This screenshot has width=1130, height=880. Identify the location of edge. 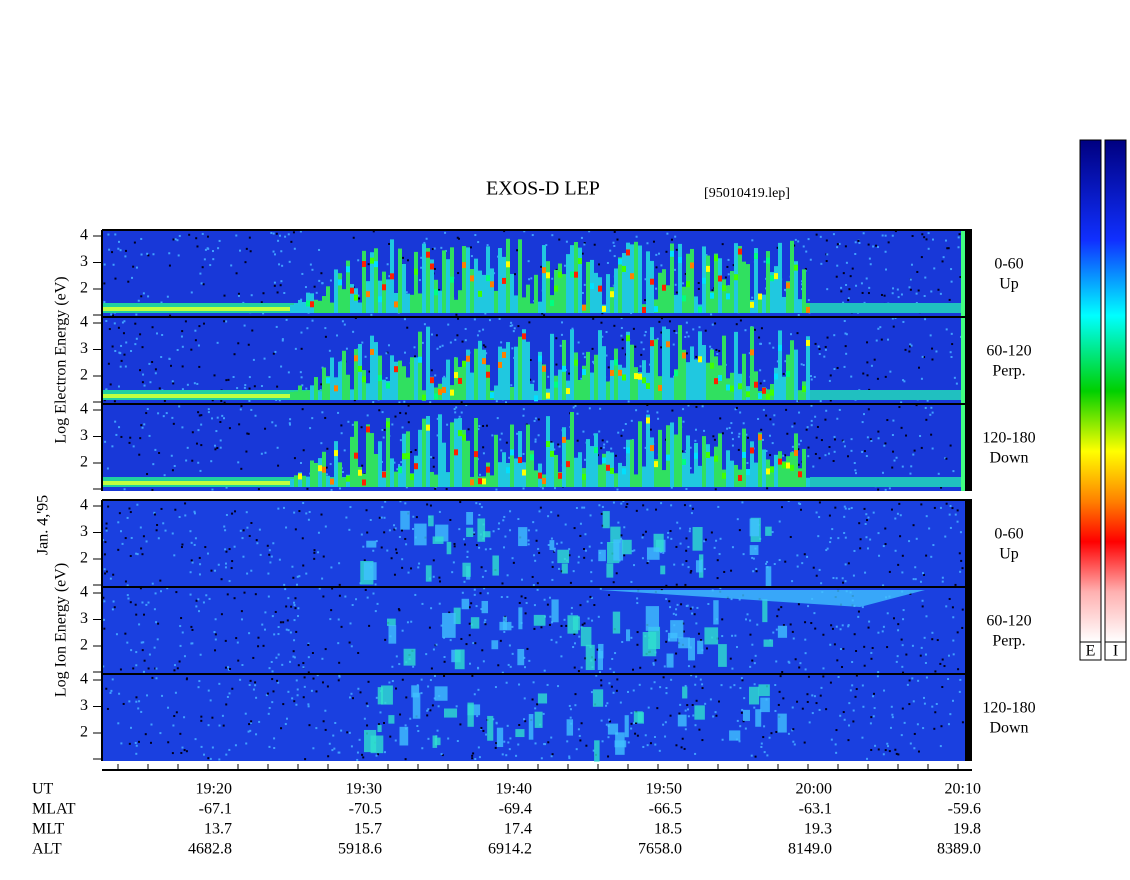
(963, 447).